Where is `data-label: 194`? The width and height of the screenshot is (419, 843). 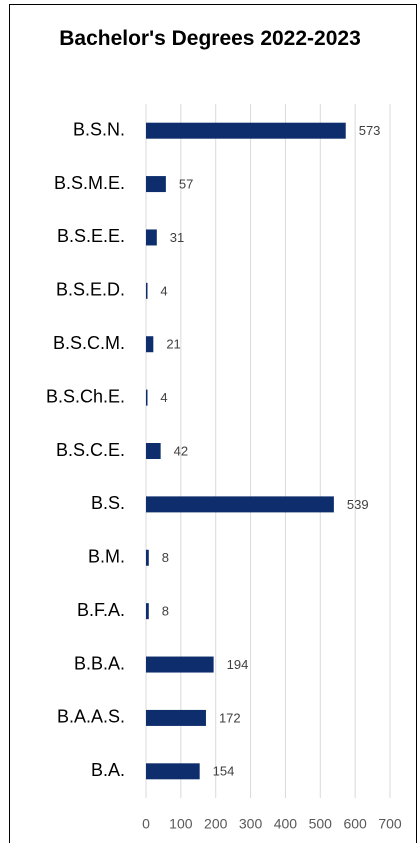 data-label: 194 is located at coordinates (238, 664).